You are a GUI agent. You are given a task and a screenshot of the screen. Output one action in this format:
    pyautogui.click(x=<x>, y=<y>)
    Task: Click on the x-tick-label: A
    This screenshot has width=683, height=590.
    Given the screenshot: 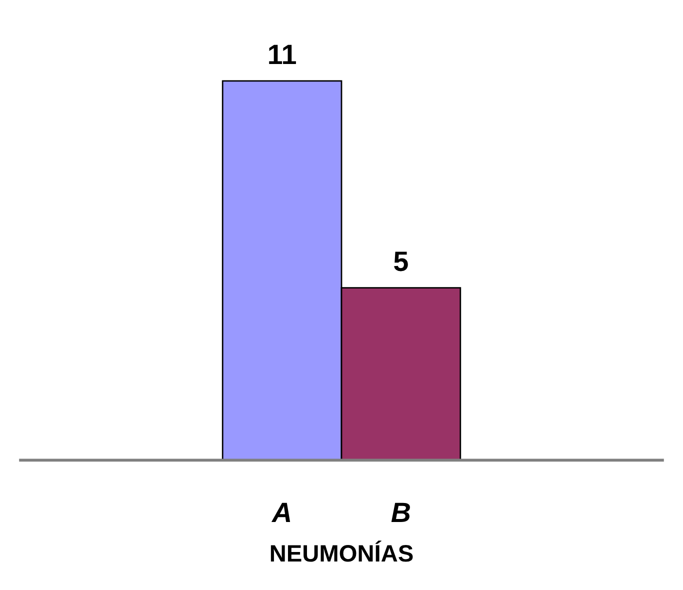 What is the action you would take?
    pyautogui.click(x=280, y=512)
    